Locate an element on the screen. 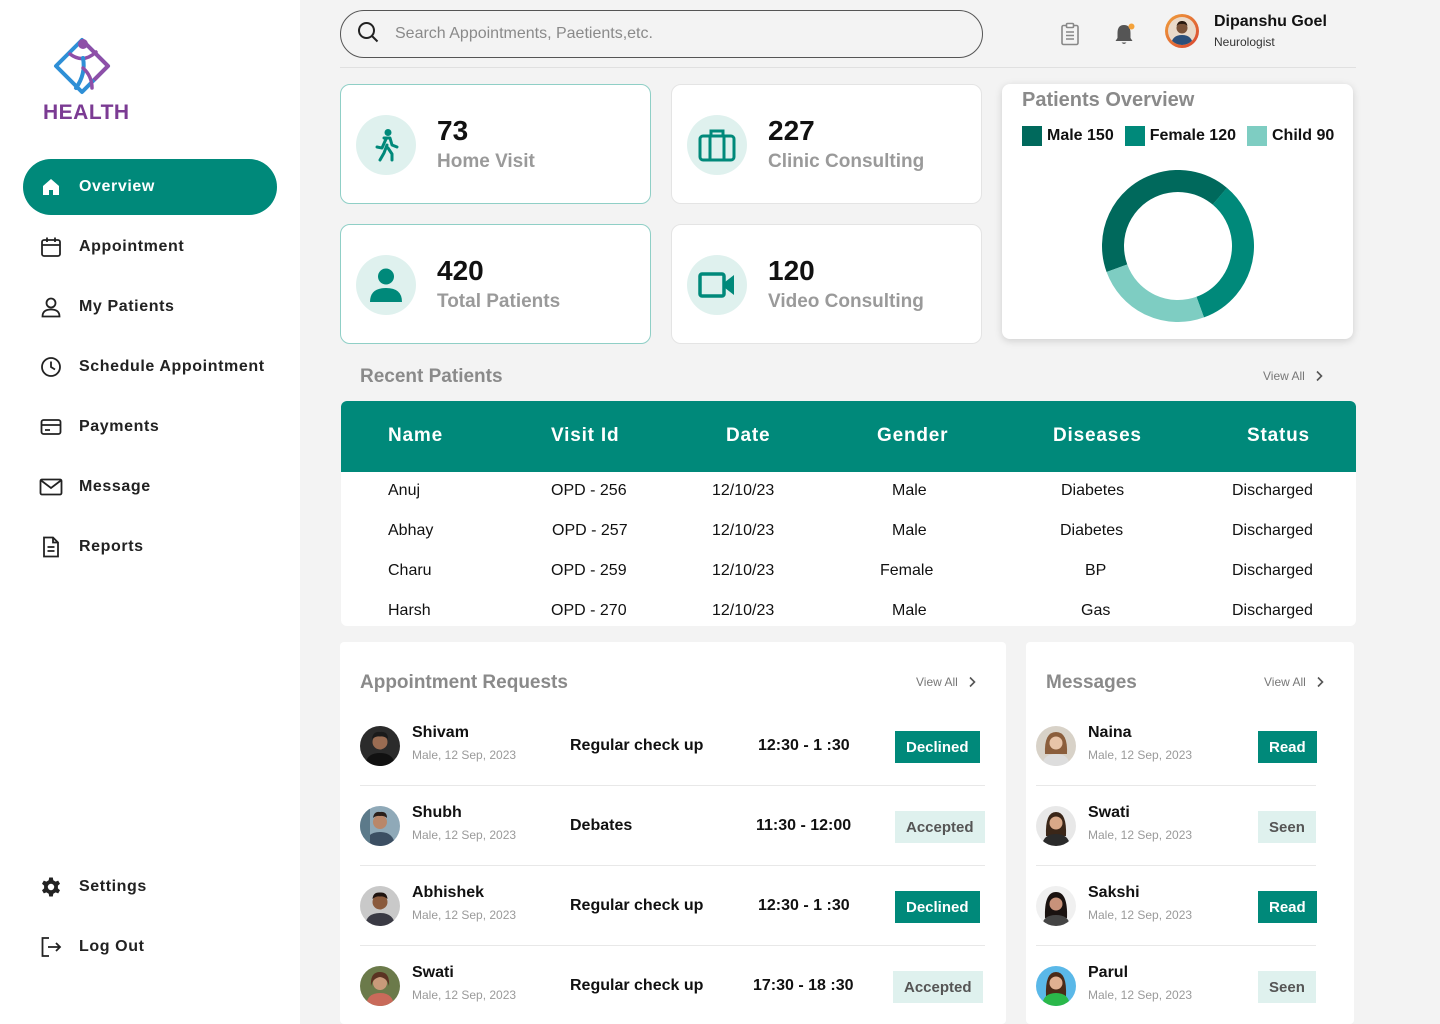 This screenshot has height=1024, width=1440. video-icon is located at coordinates (717, 285).